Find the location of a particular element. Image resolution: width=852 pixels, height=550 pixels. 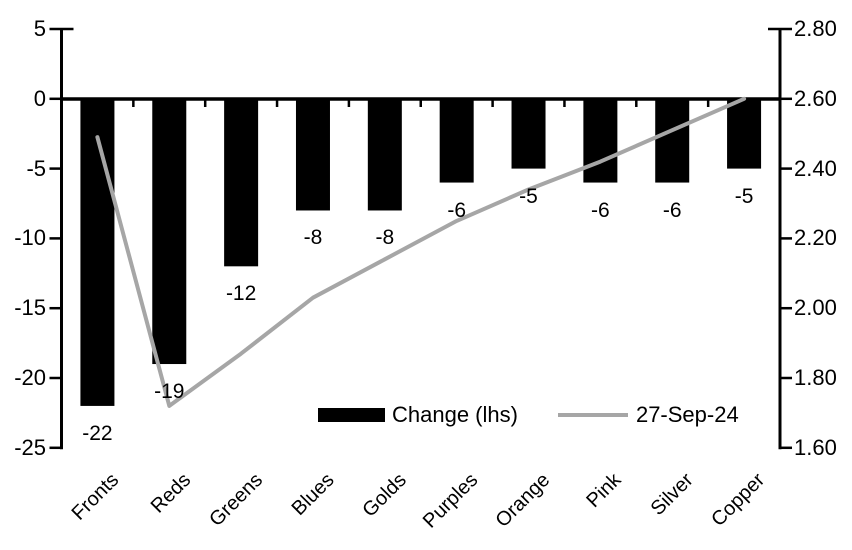

bar-orange is located at coordinates (528, 134).